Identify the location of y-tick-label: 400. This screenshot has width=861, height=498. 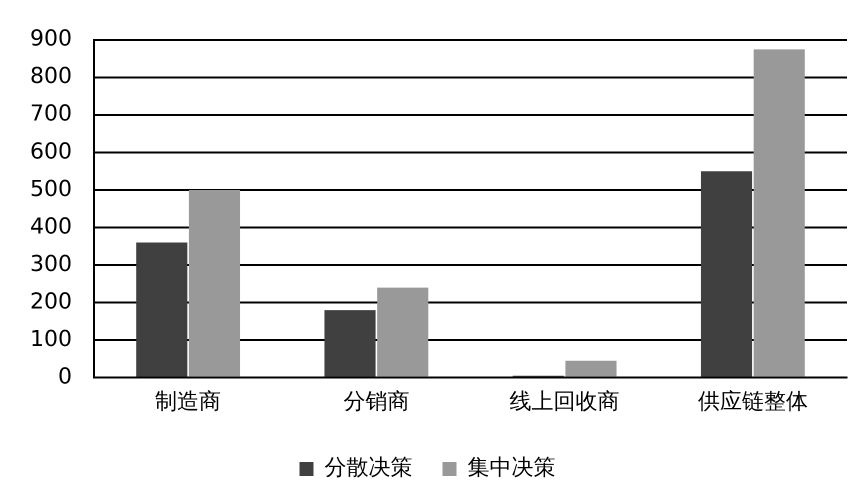
(51, 227).